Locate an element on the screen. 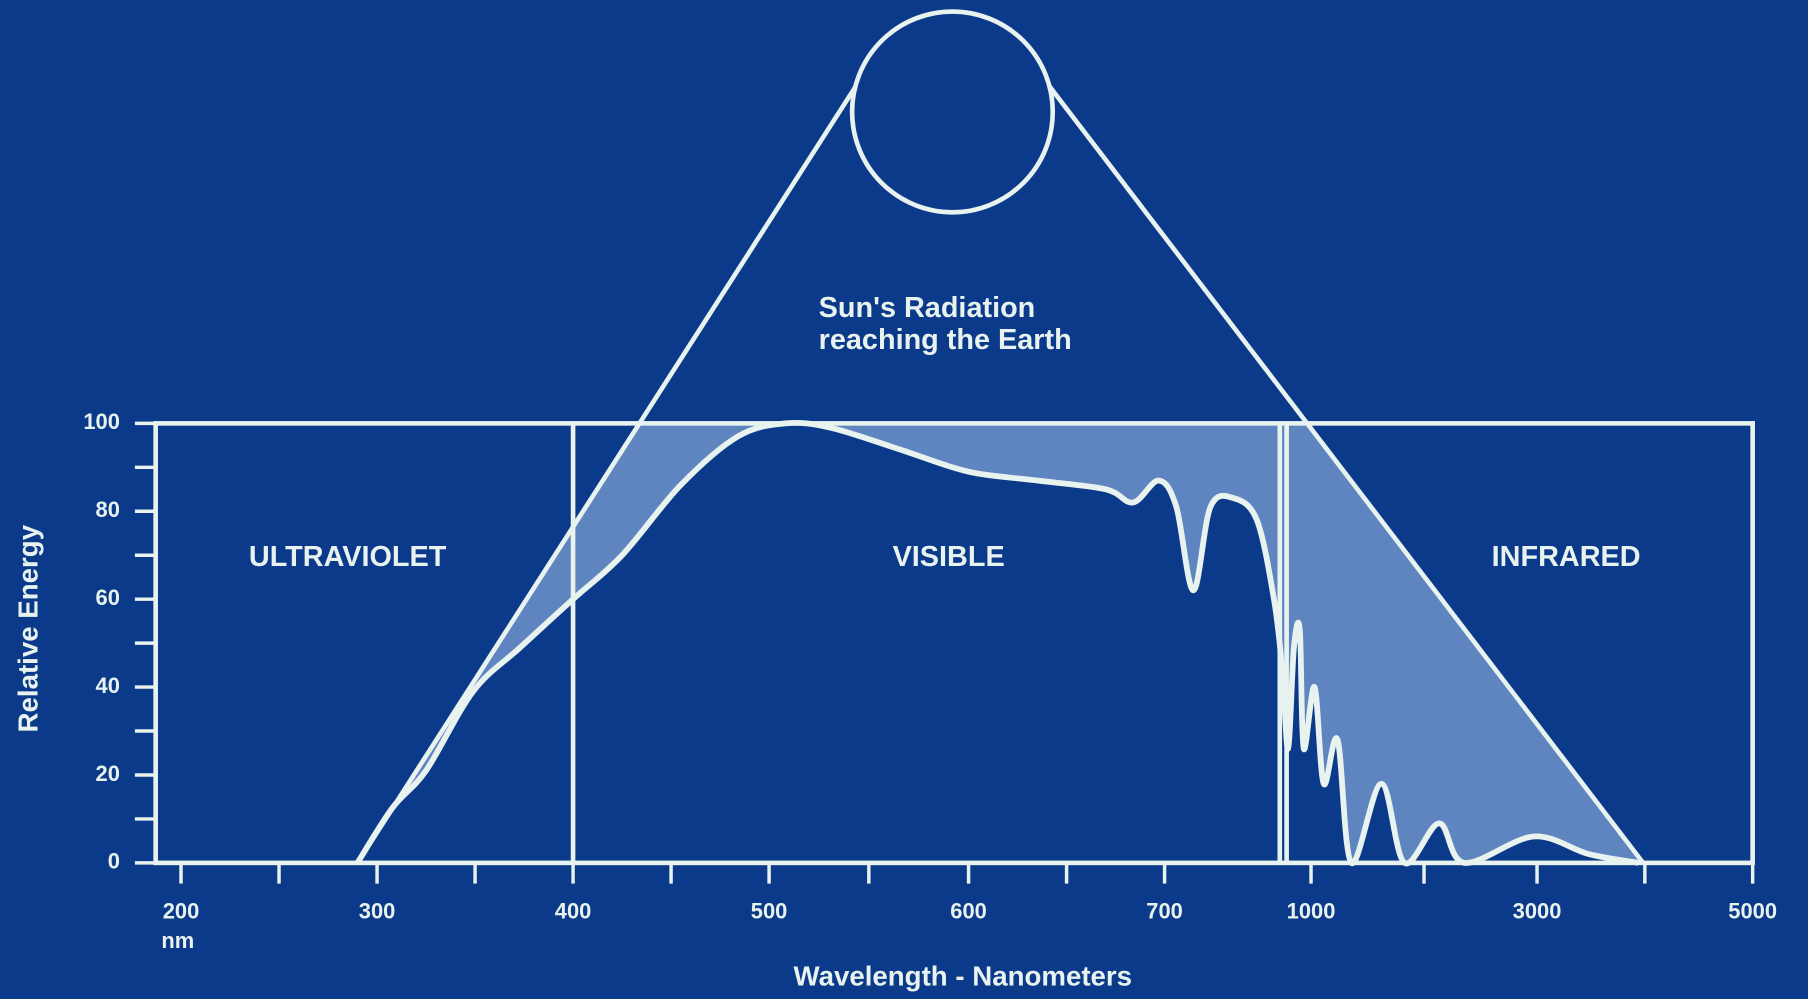  x-tick-label: 700 is located at coordinates (1164, 910).